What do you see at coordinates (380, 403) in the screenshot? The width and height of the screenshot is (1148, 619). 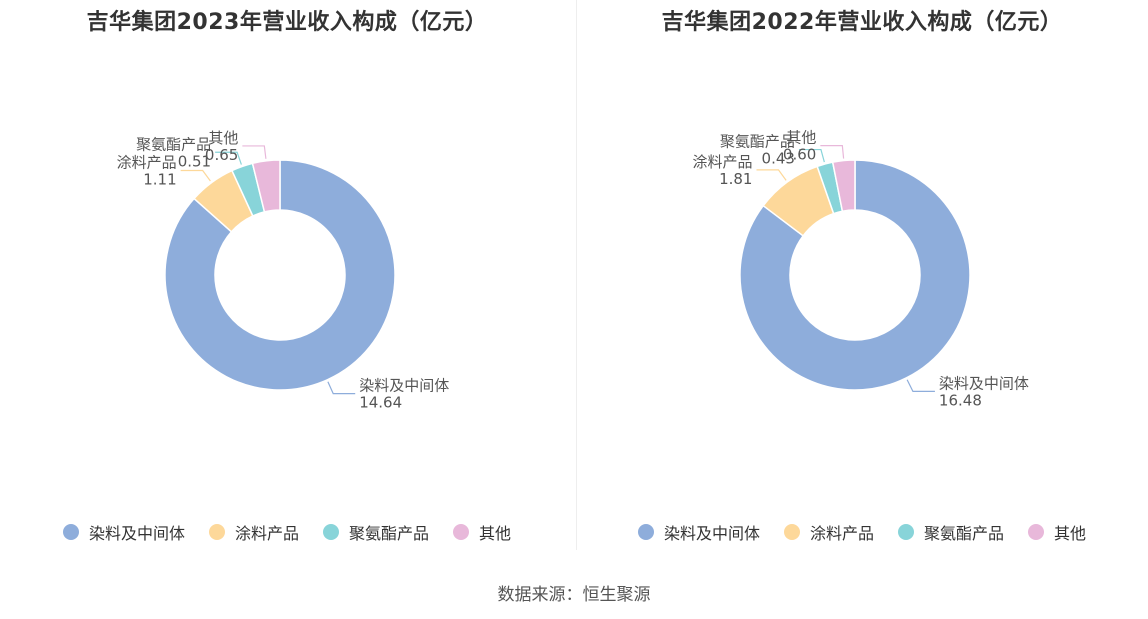 I see `slice-value-label: 14.64` at bounding box center [380, 403].